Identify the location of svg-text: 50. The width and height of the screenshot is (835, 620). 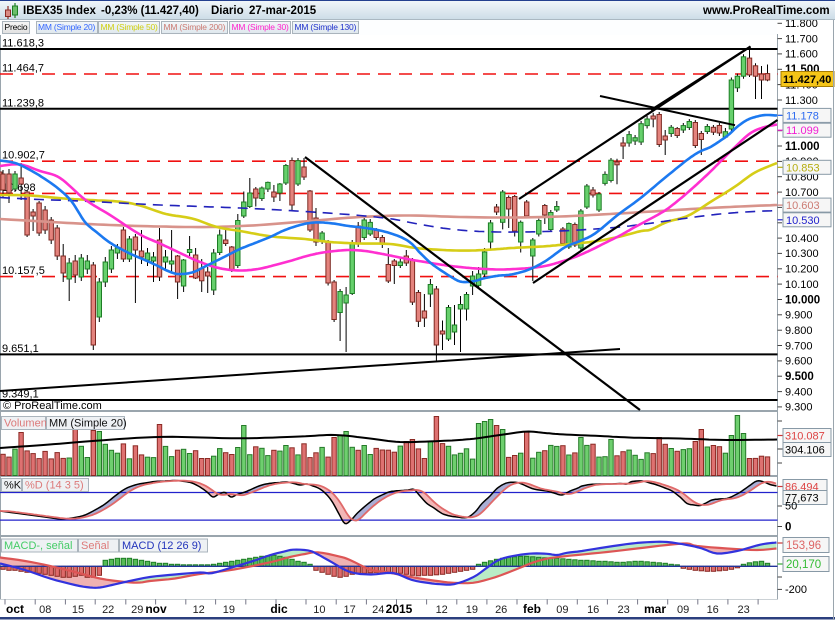
(791, 507).